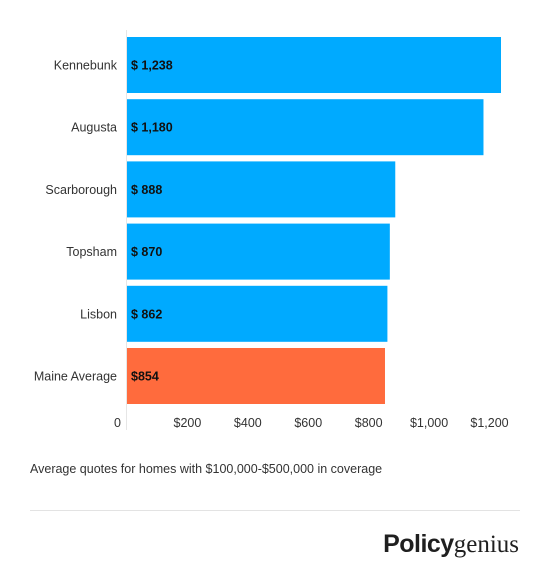 Image resolution: width=550 pixels, height=576 pixels. What do you see at coordinates (418, 544) in the screenshot?
I see `logo-text-policy: Policy` at bounding box center [418, 544].